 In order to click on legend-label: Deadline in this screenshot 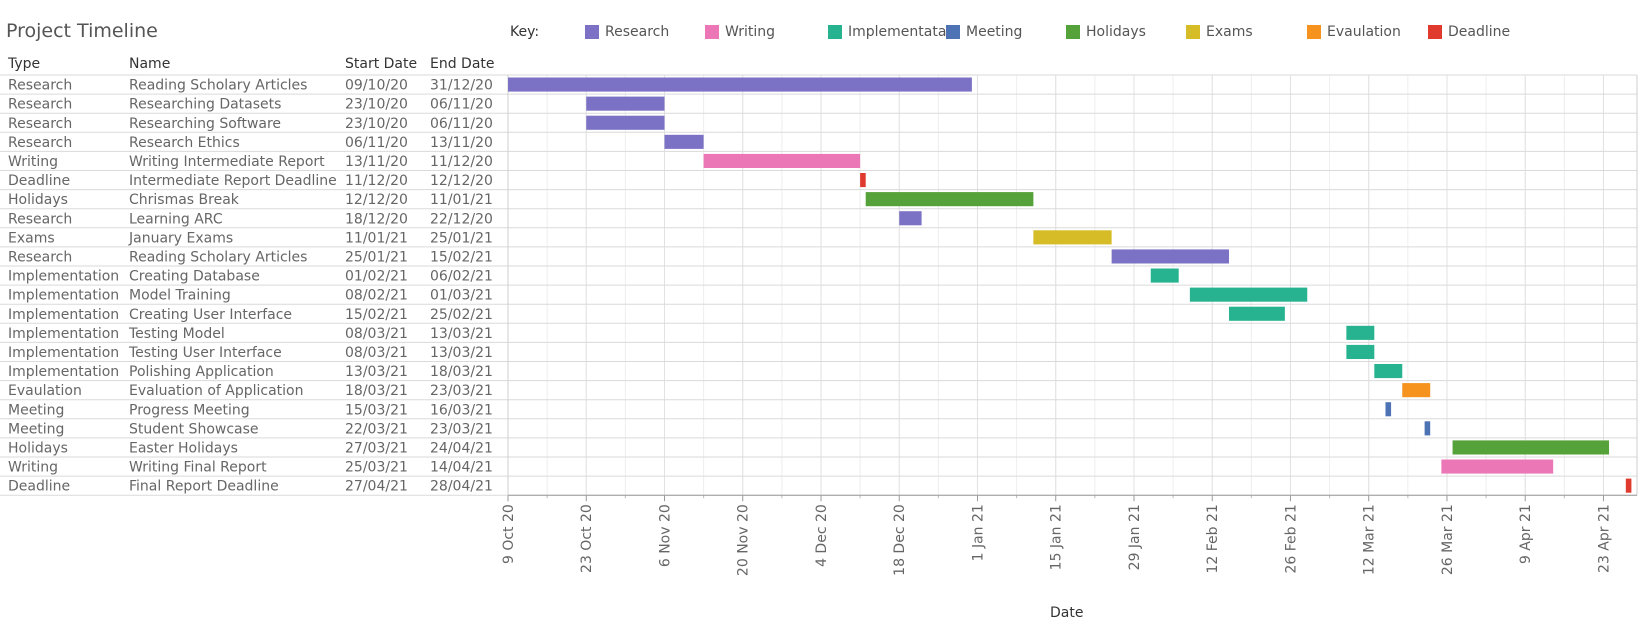, I will do `click(1479, 32)`.